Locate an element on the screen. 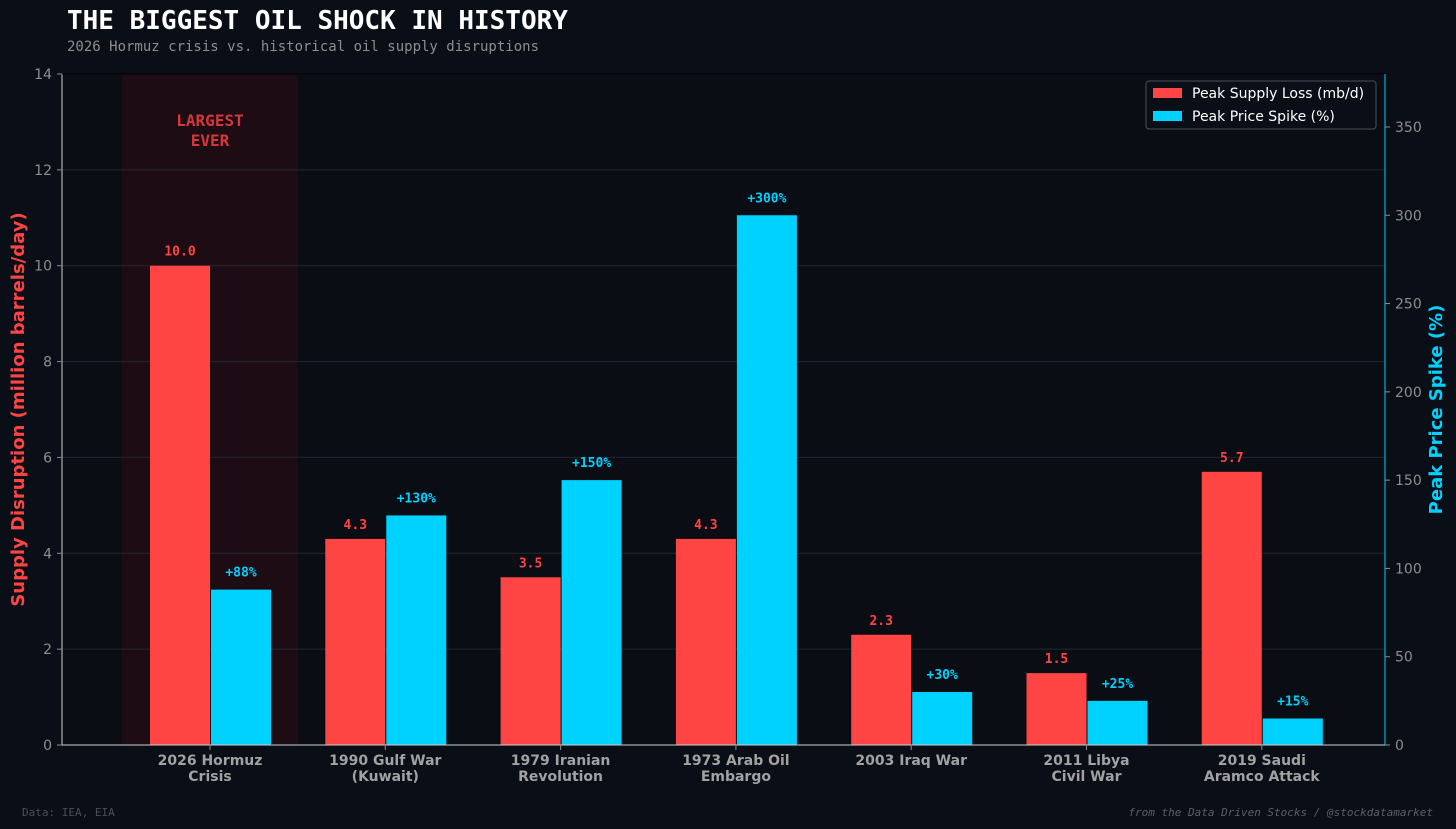  value-label-supply: 3.5 is located at coordinates (530, 563).